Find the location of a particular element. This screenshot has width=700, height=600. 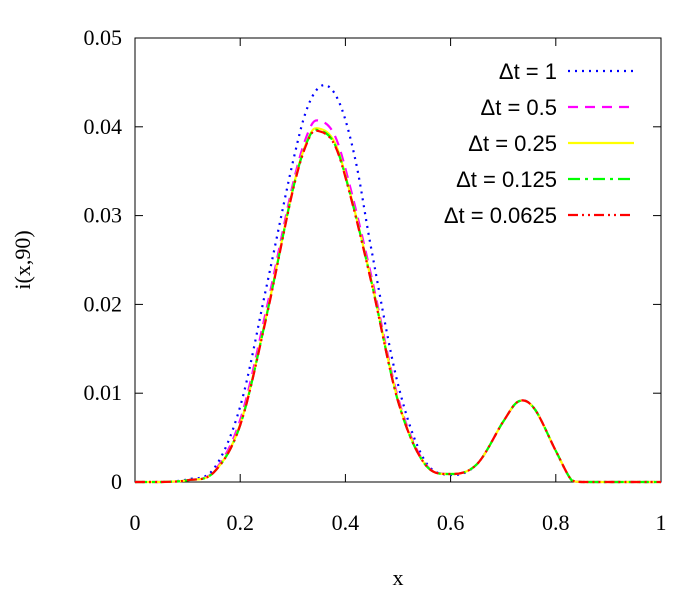

y-axis-label: i(x,90) is located at coordinates (22, 259).